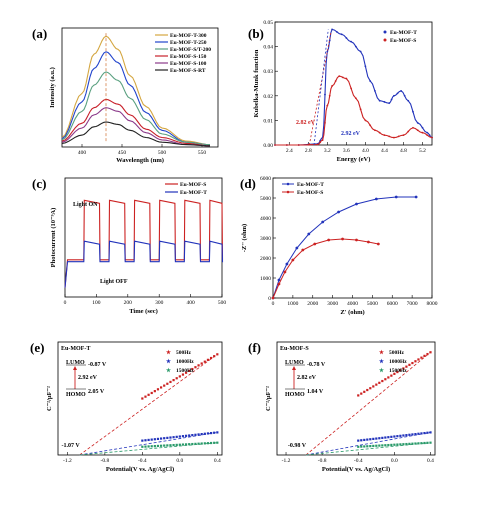  I want to click on y-tick-label: 2000, so click(265, 259).